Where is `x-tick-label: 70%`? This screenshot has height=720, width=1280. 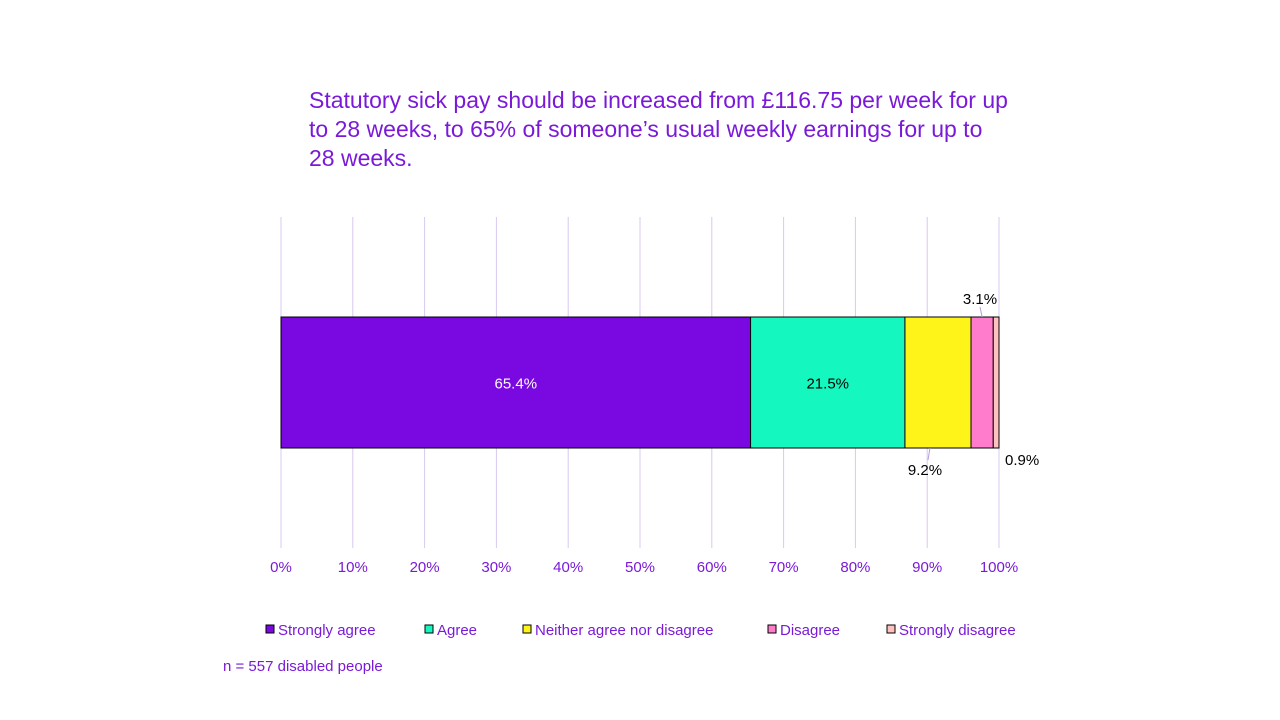 x-tick-label: 70% is located at coordinates (784, 567).